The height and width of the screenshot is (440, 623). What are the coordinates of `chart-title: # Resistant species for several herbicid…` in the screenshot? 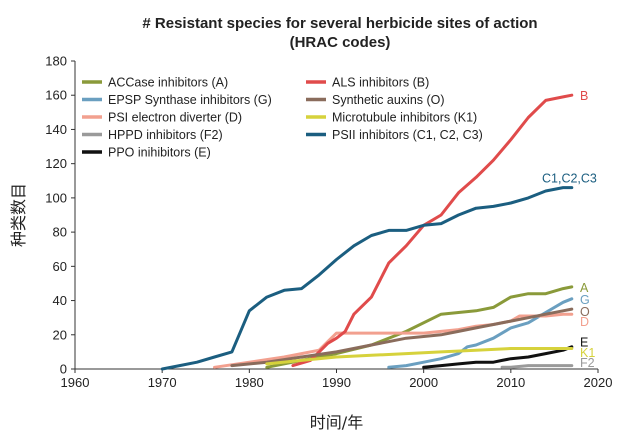 It's located at (340, 33).